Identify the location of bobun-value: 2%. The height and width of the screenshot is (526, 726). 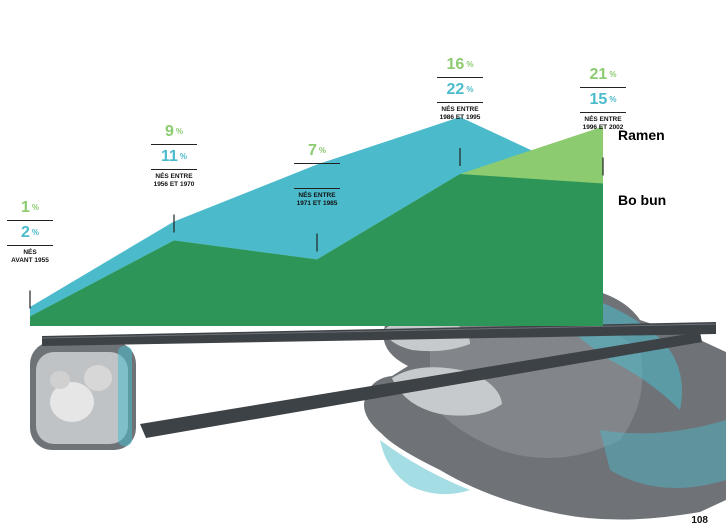
(30, 232).